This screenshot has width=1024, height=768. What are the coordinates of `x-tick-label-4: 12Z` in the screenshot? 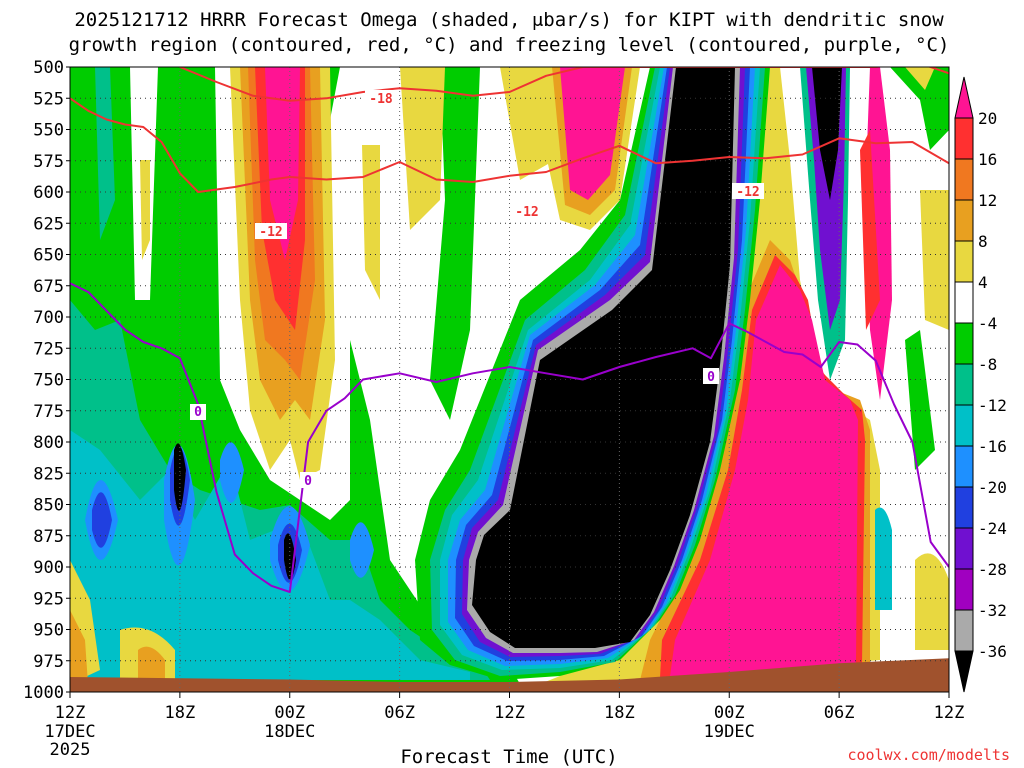 It's located at (509, 713).